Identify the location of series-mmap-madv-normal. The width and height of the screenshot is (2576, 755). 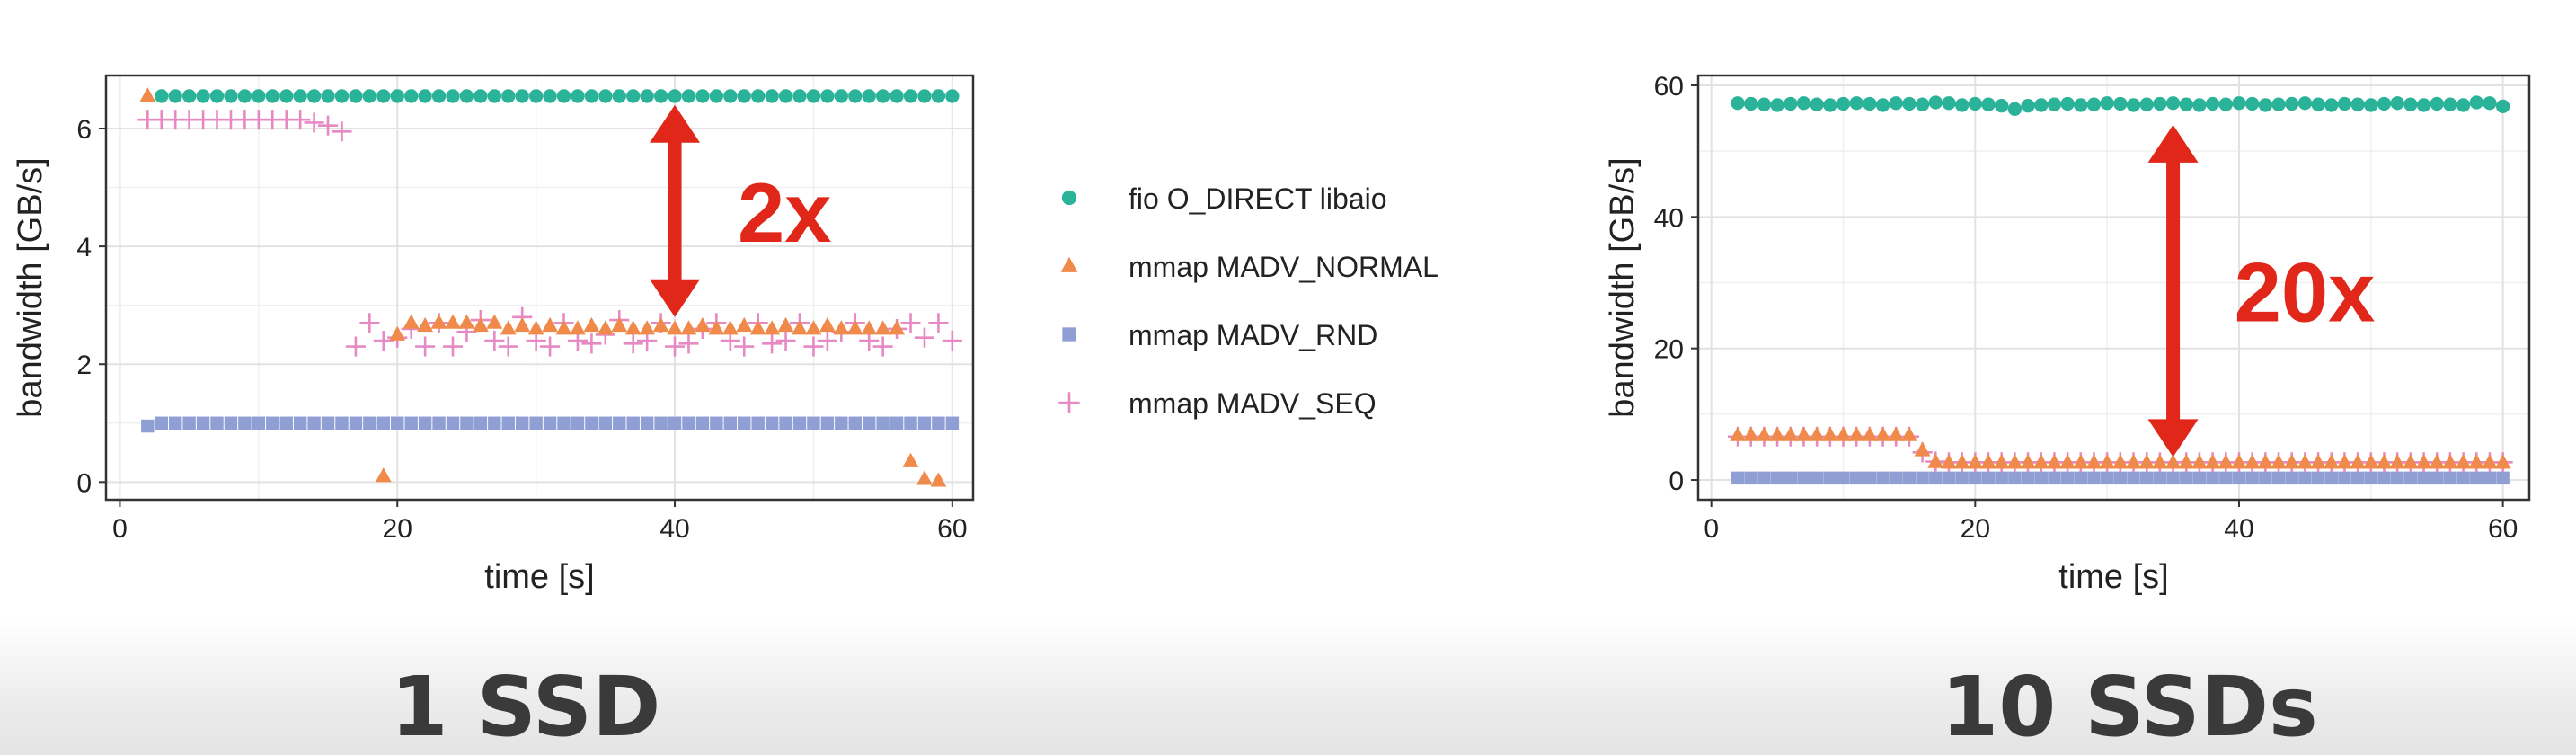
(2120, 447).